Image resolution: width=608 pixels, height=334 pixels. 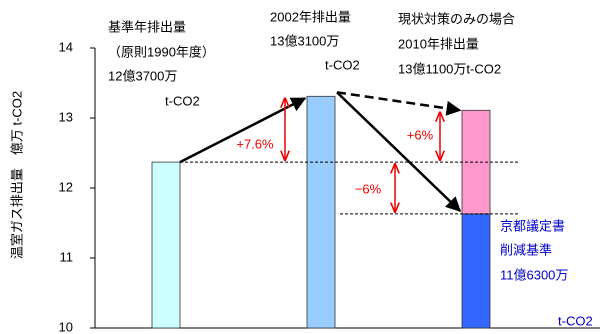 What do you see at coordinates (449, 68) in the screenshot?
I see `annotation: 13億1100万t-CO2` at bounding box center [449, 68].